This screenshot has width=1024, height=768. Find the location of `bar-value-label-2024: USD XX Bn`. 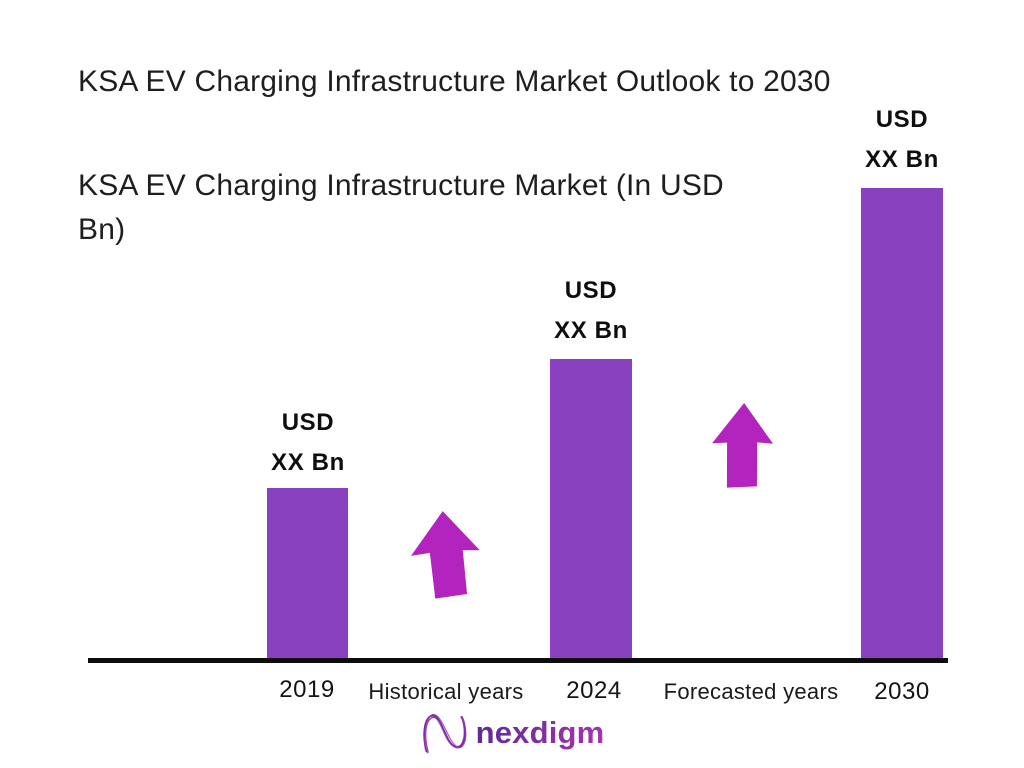

bar-value-label-2024: USD XX Bn is located at coordinates (591, 311).